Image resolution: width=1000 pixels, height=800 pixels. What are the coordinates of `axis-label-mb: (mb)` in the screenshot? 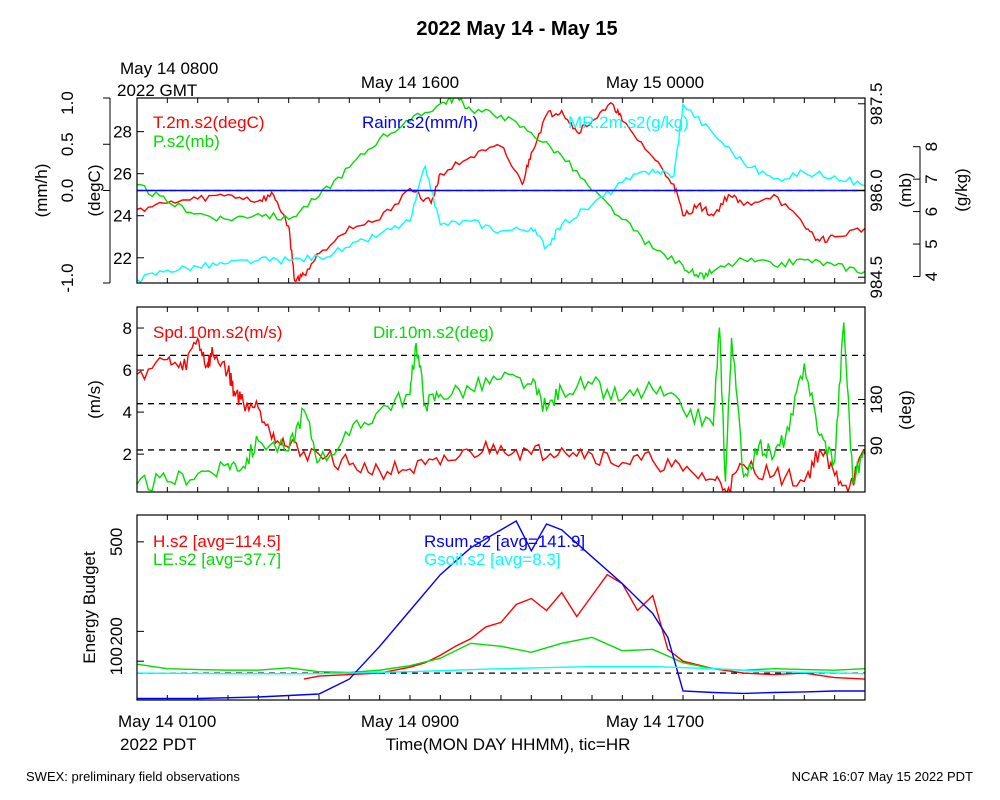 It's located at (905, 190).